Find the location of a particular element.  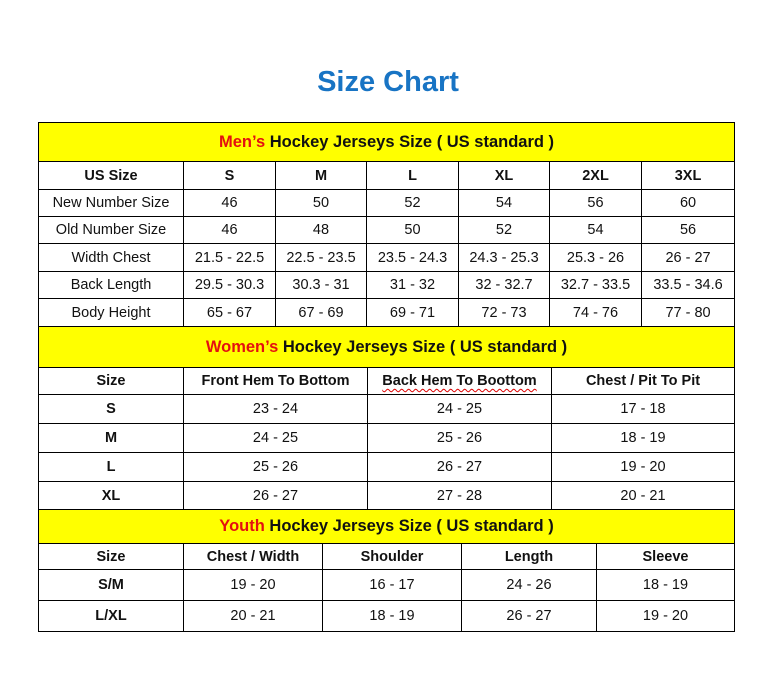

table-cell: 21.5 - 22.5 is located at coordinates (229, 257).